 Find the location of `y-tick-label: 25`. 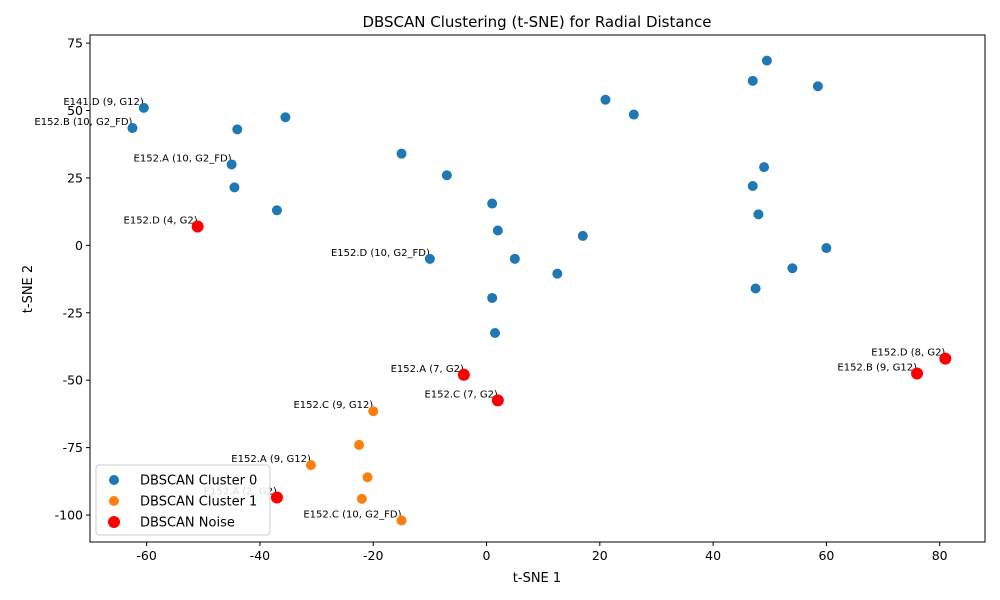

y-tick-label: 25 is located at coordinates (75, 177).